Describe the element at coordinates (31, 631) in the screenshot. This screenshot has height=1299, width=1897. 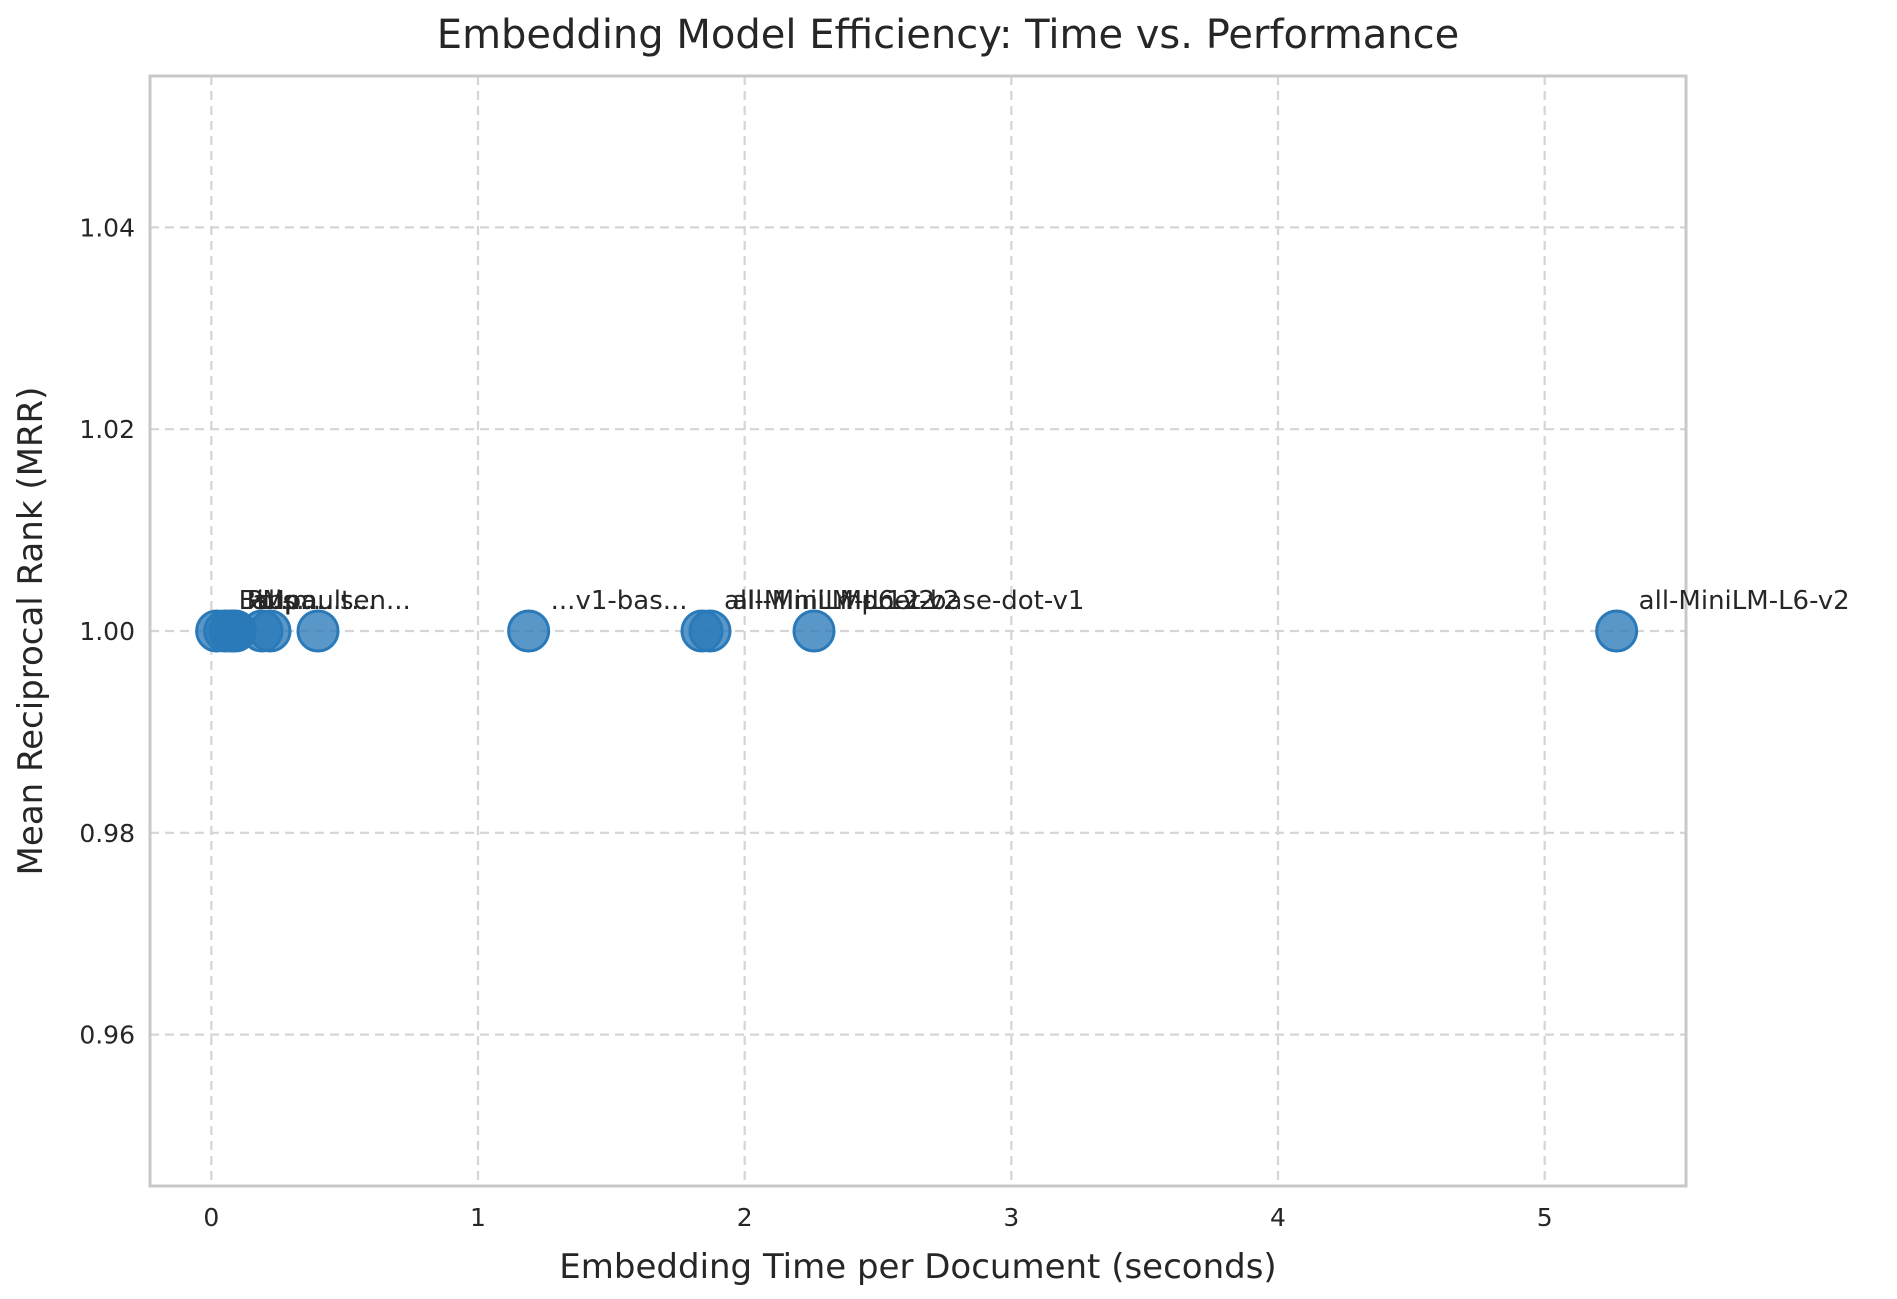
I see `y-axis-label: Mean Reciprocal Rank (MRR)` at that location.